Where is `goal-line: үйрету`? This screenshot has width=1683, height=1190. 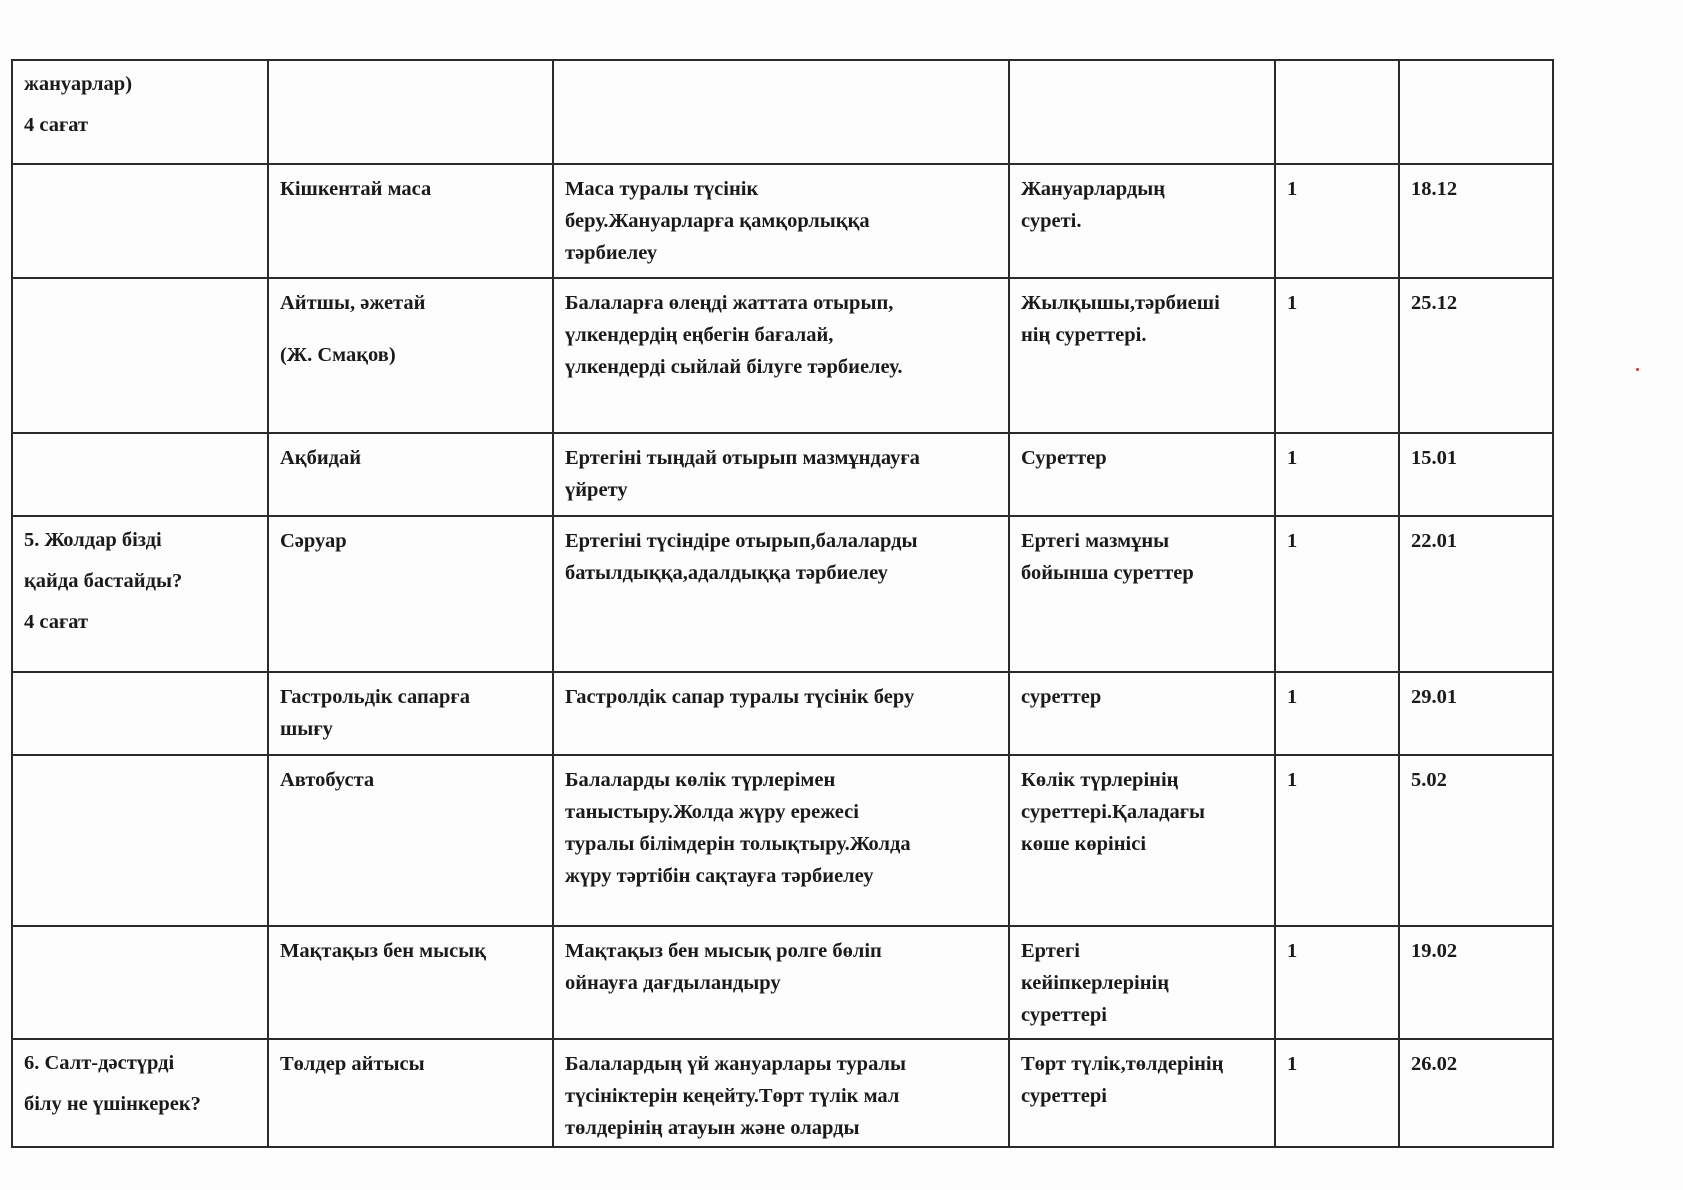 goal-line: үйрету is located at coordinates (596, 490).